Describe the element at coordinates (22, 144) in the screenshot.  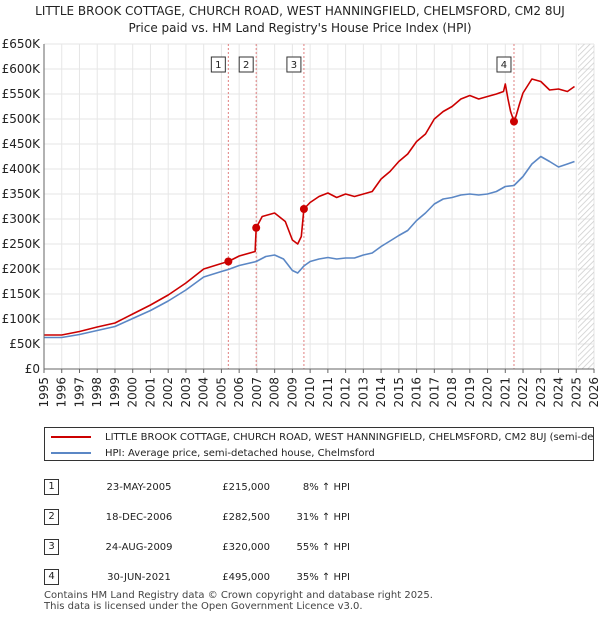
I see `y-tick-label: £450K` at that location.